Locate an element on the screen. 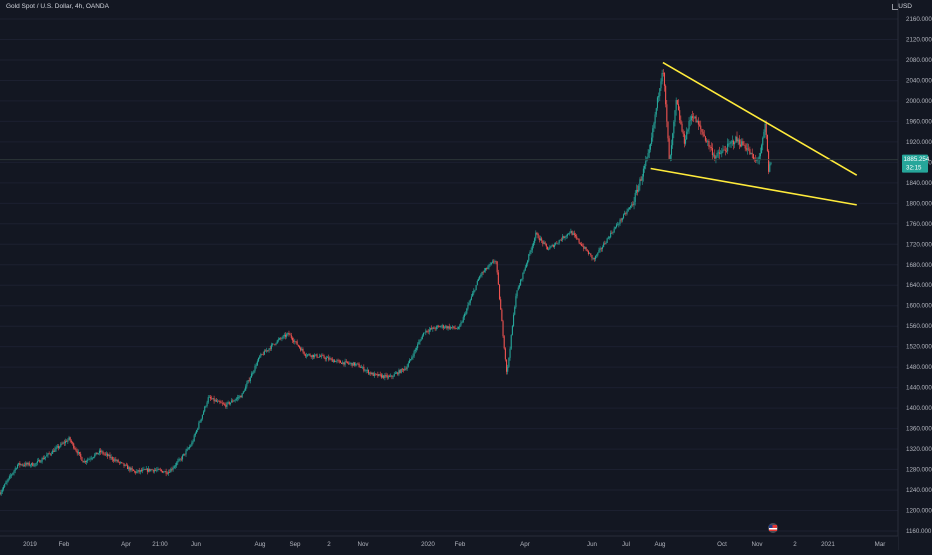 The image size is (932, 555). currency-menu-icon is located at coordinates (895, 7).